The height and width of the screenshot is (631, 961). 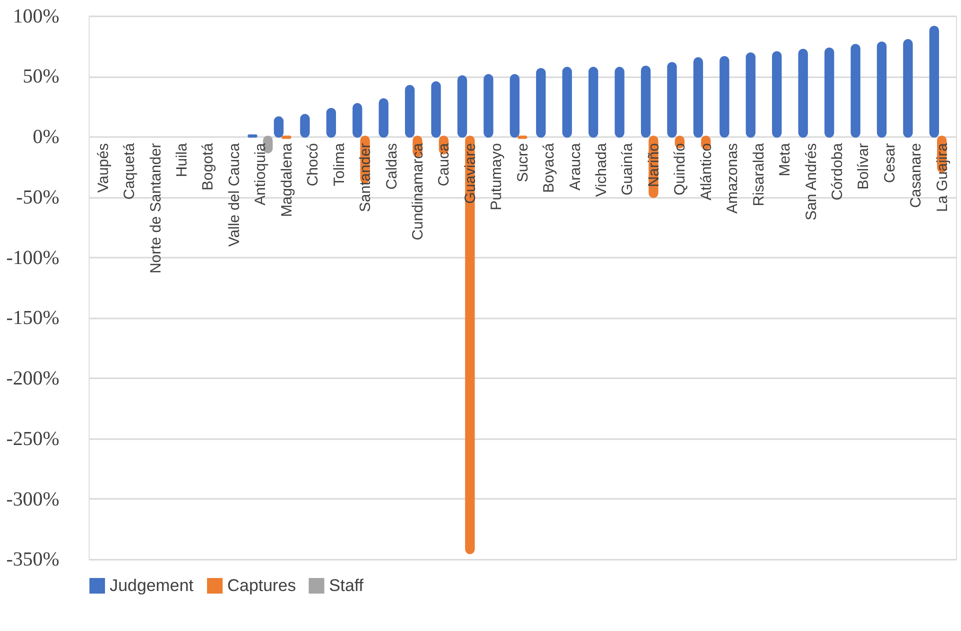 What do you see at coordinates (889, 163) in the screenshot?
I see `x-tick-label: Cesar` at bounding box center [889, 163].